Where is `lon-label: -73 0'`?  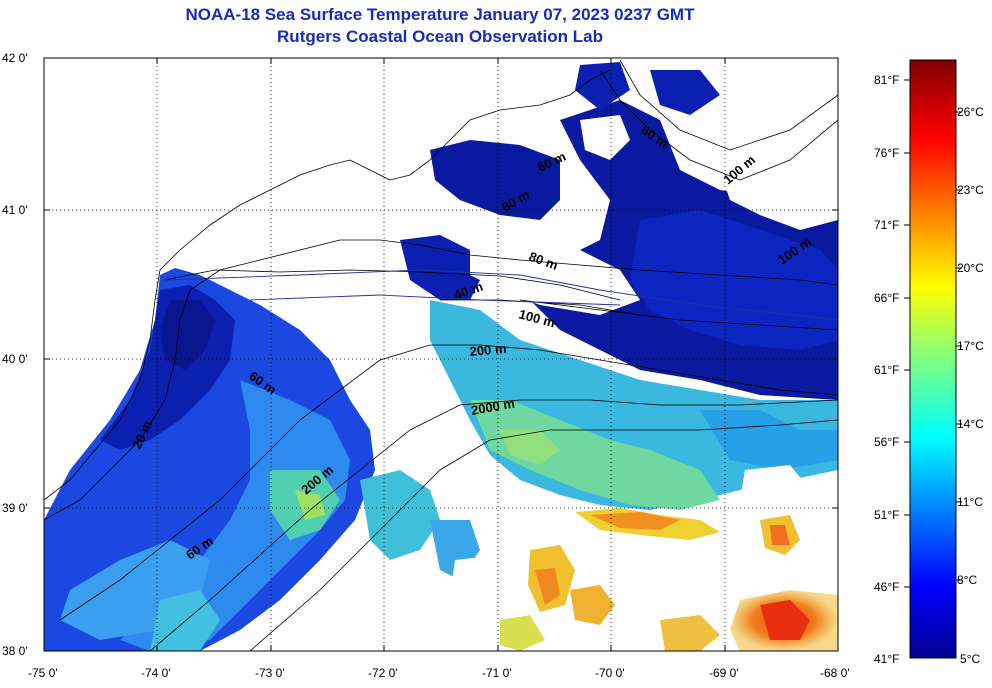 lon-label: -73 0' is located at coordinates (270, 673).